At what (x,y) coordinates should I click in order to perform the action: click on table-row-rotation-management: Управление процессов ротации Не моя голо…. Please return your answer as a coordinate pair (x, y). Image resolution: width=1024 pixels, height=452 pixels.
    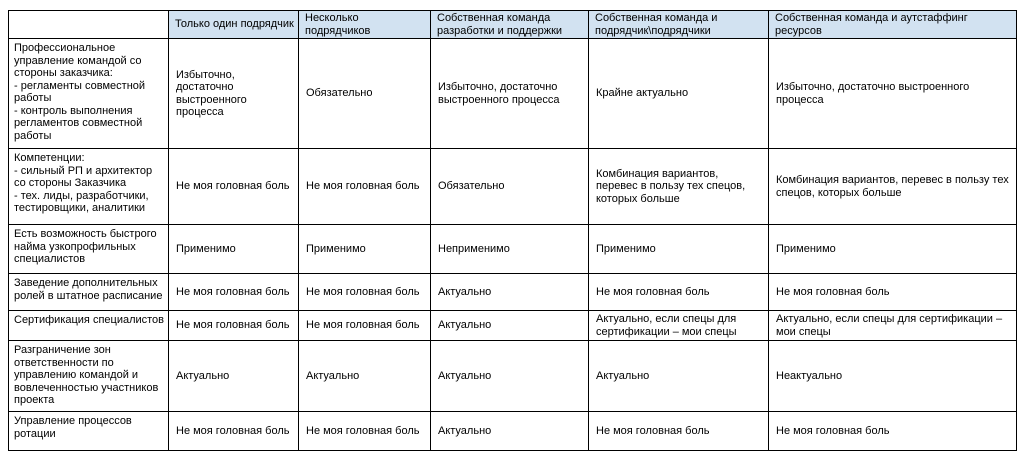
    Looking at the image, I should click on (512, 431).